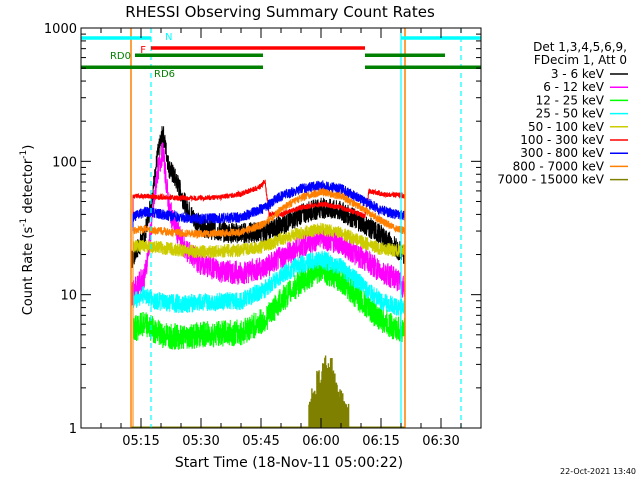 The height and width of the screenshot is (480, 640). Describe the element at coordinates (380, 441) in the screenshot. I see `x-tick-label: 06:15` at that location.